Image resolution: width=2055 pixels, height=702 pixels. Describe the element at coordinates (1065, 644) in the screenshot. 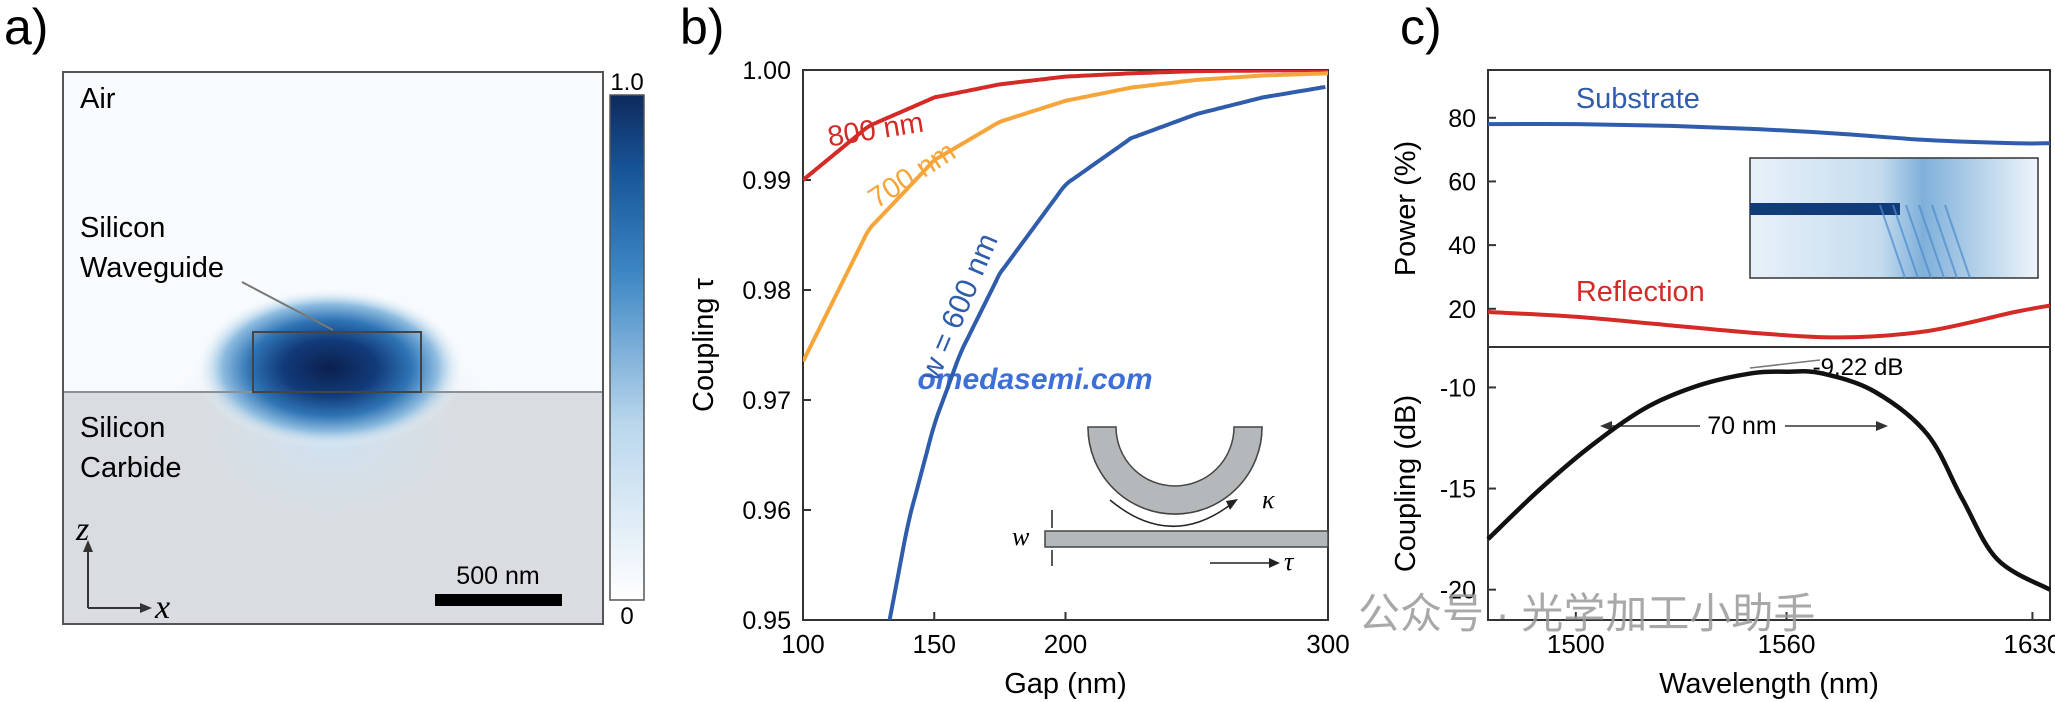

I see `x-tick-label: 200` at that location.